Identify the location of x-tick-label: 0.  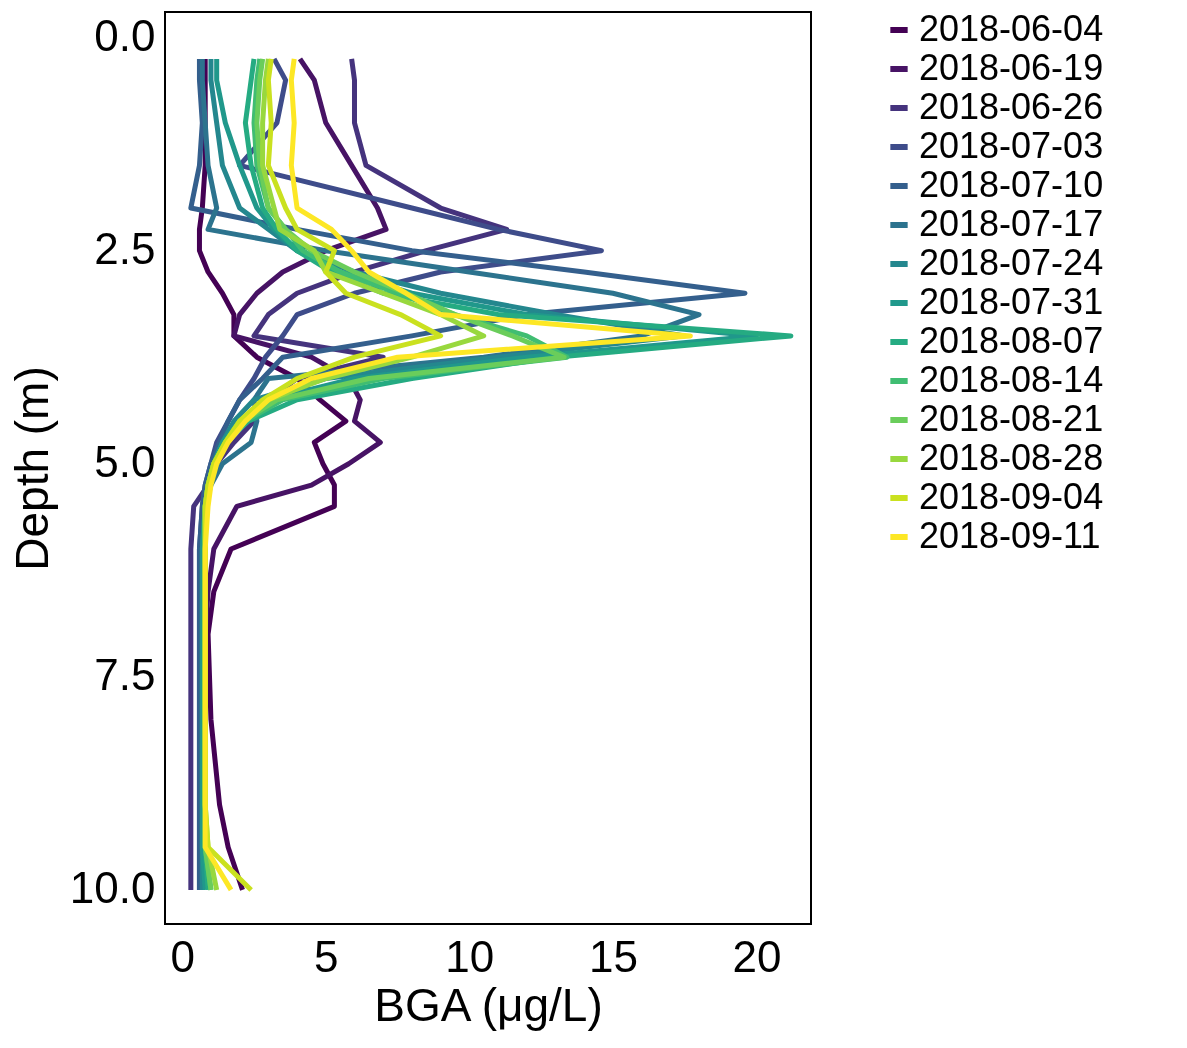
(182, 956).